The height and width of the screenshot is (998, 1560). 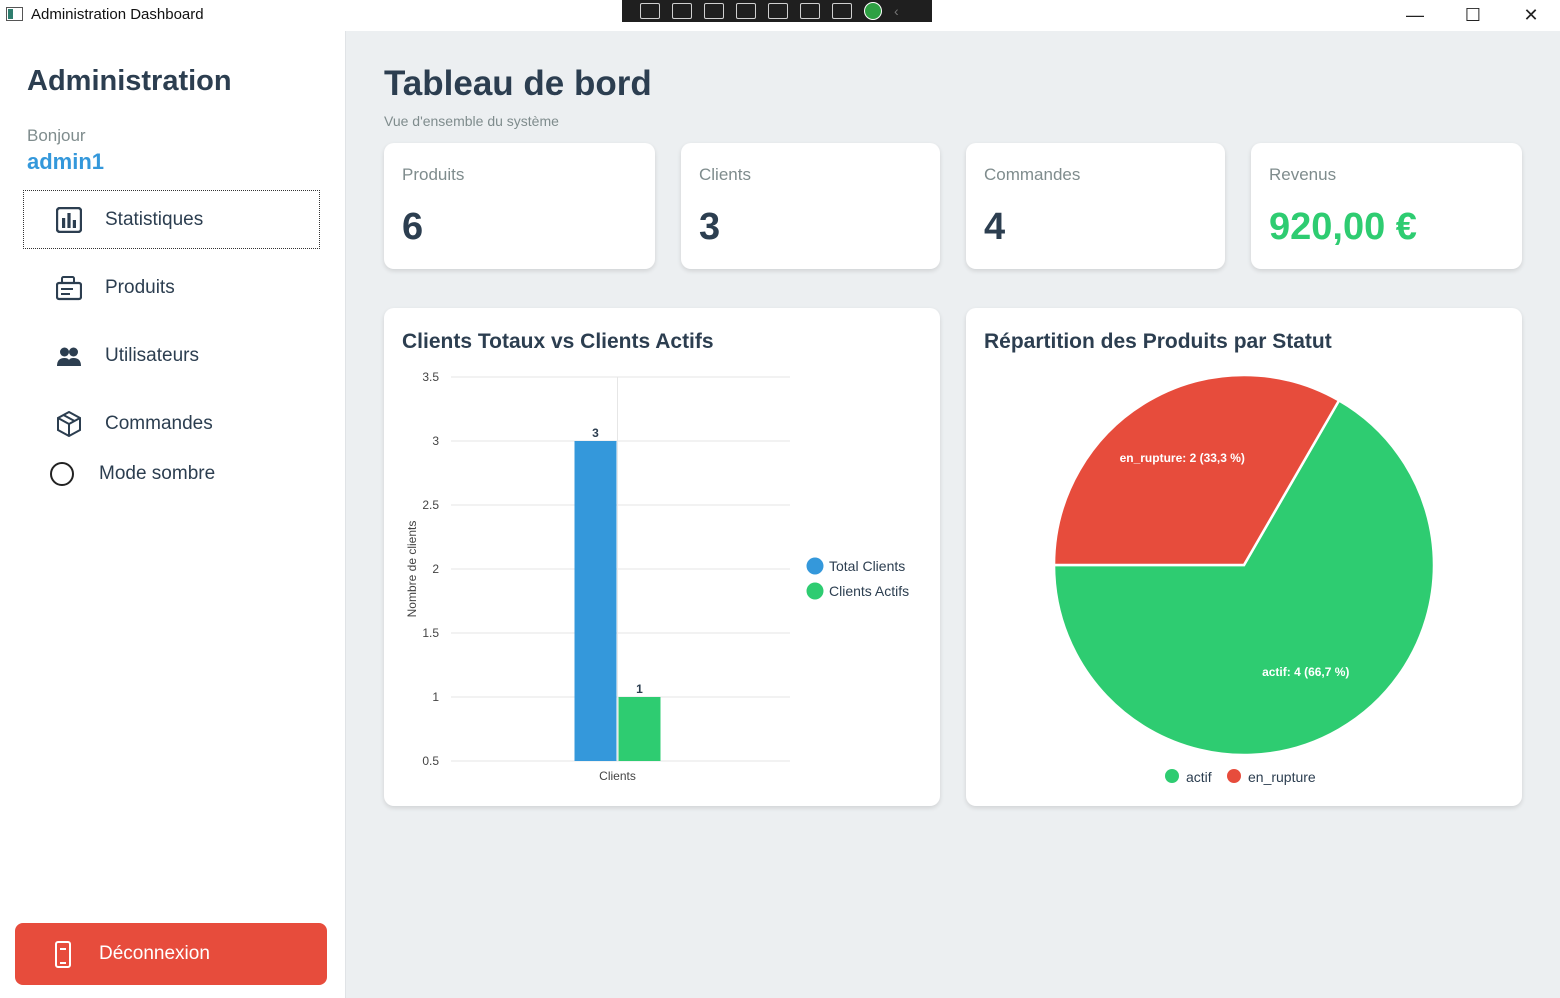 What do you see at coordinates (1473, 15) in the screenshot?
I see `maximize-button: ☐` at bounding box center [1473, 15].